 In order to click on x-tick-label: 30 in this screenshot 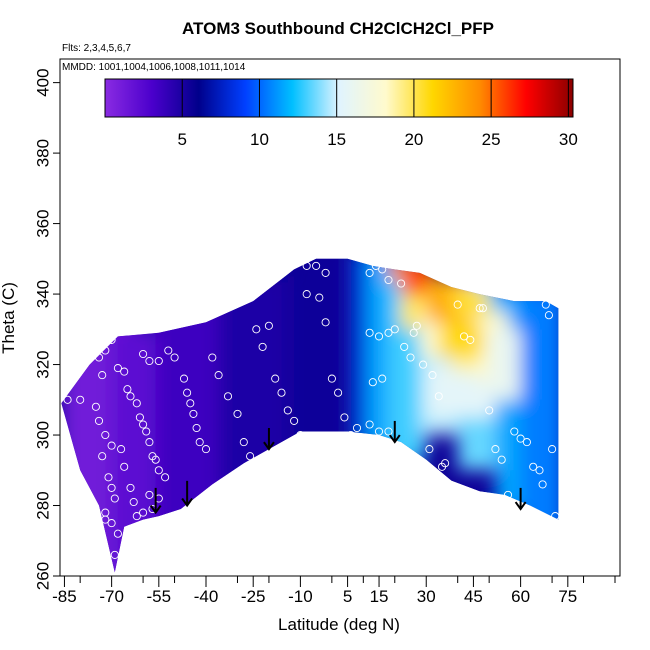, I will do `click(426, 596)`.